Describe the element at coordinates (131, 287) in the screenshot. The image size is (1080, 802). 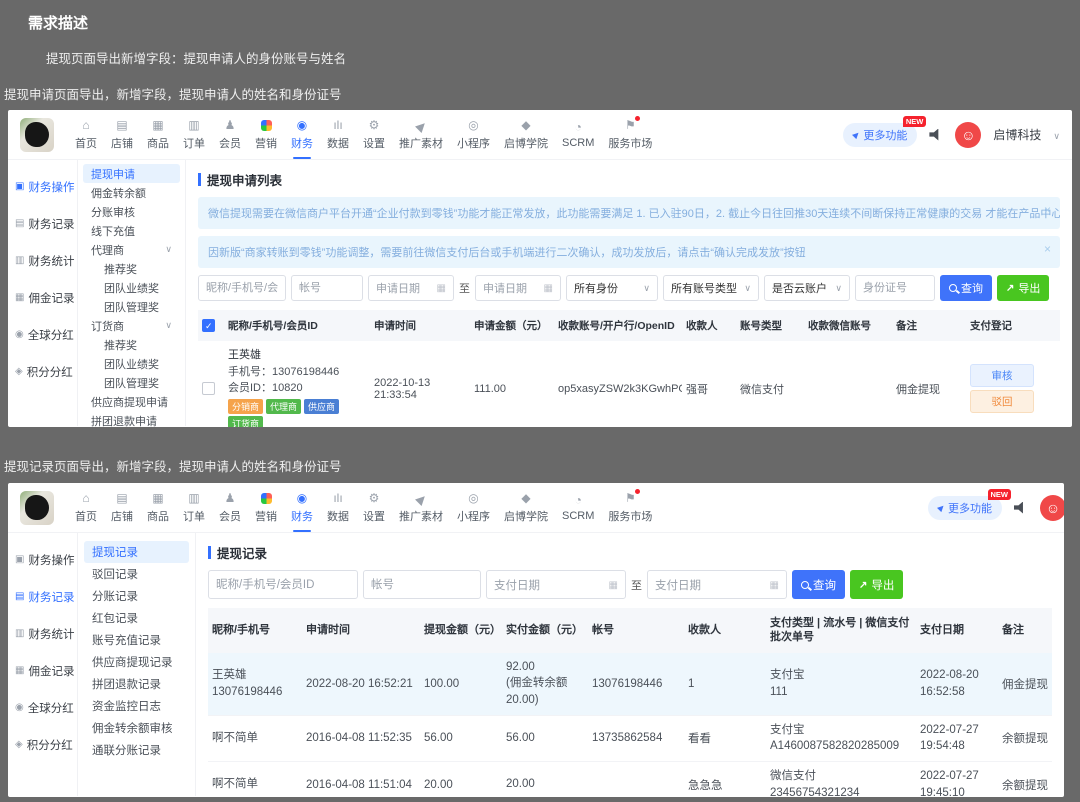
I see `sidebar-item-agent-team-performance-award: 团队业绩奖` at that location.